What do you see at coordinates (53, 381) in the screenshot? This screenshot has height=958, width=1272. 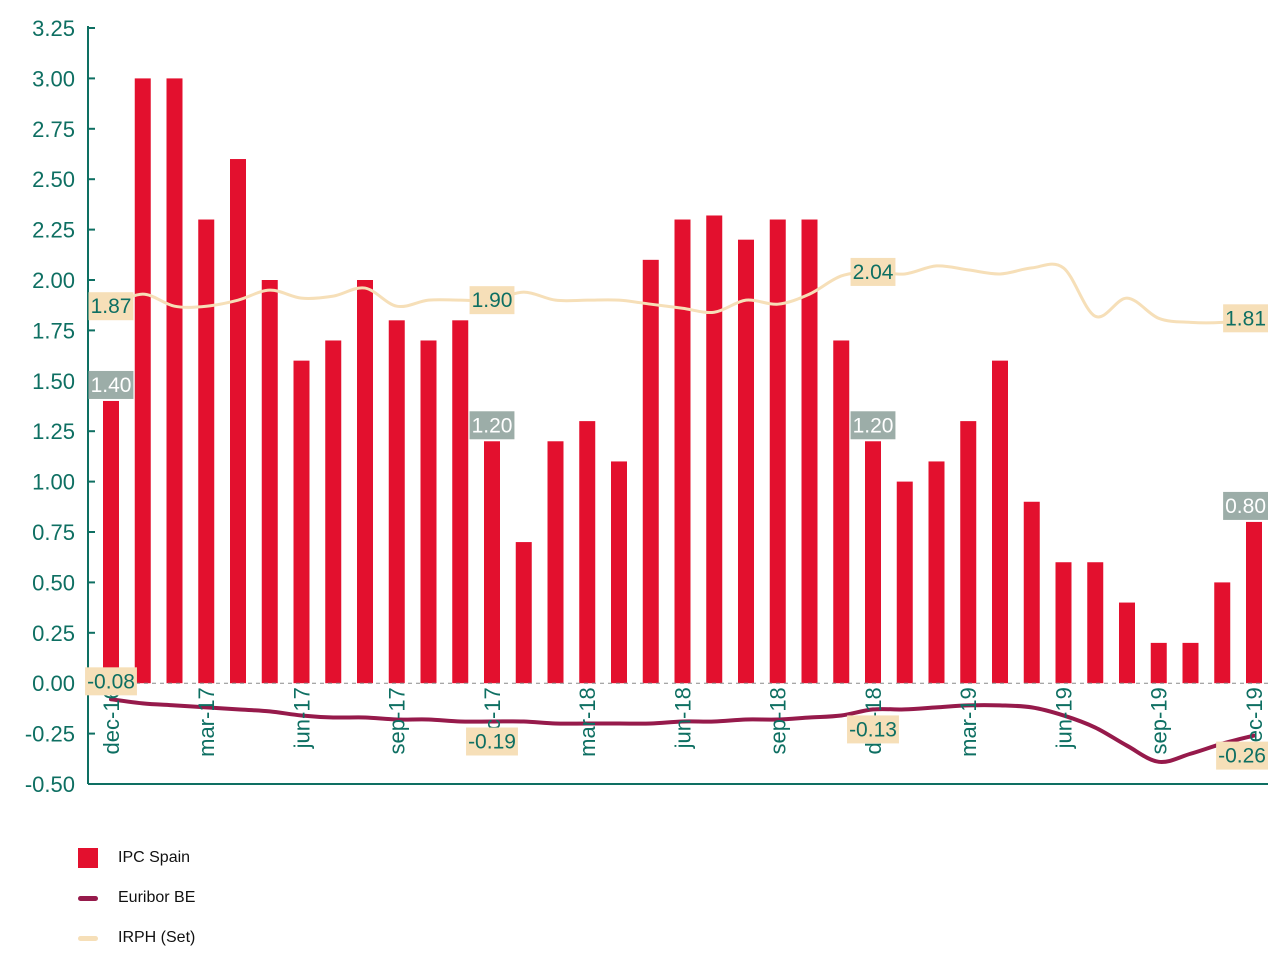 I see `y-tick-label: 1.50` at bounding box center [53, 381].